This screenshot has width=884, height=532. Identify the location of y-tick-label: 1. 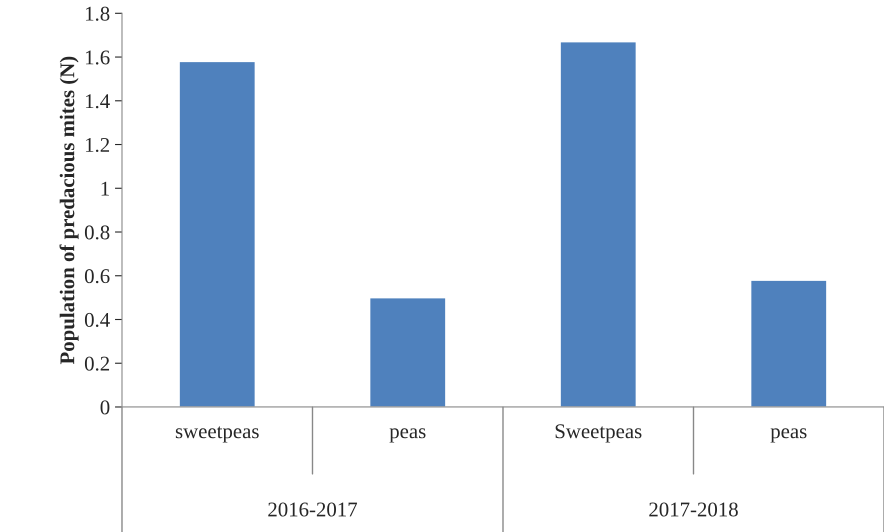
(105, 189).